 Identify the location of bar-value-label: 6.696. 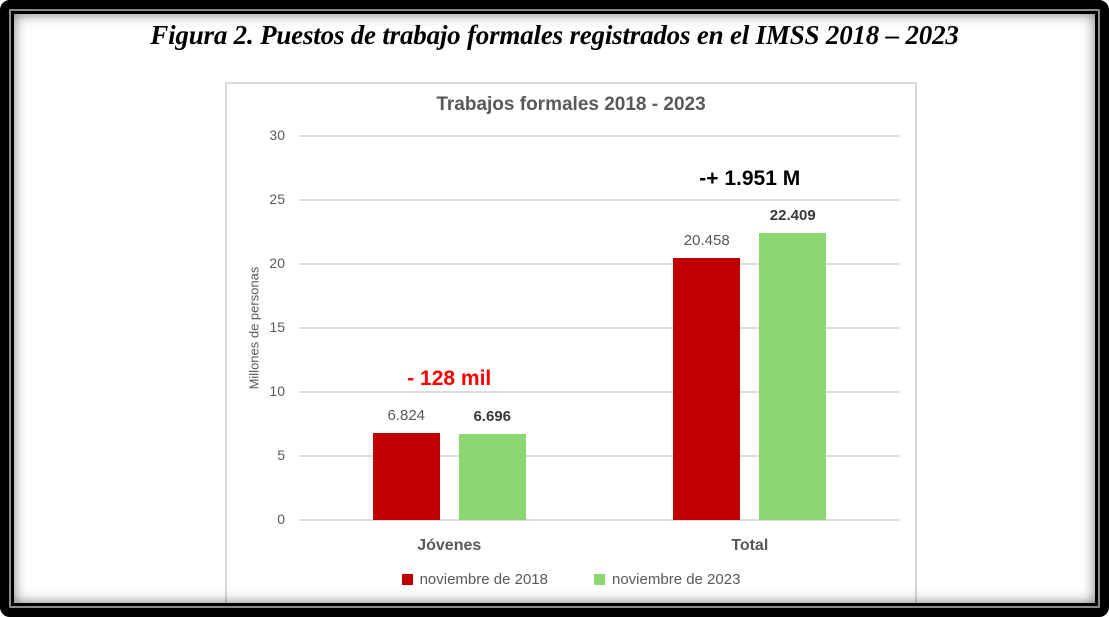
(492, 417).